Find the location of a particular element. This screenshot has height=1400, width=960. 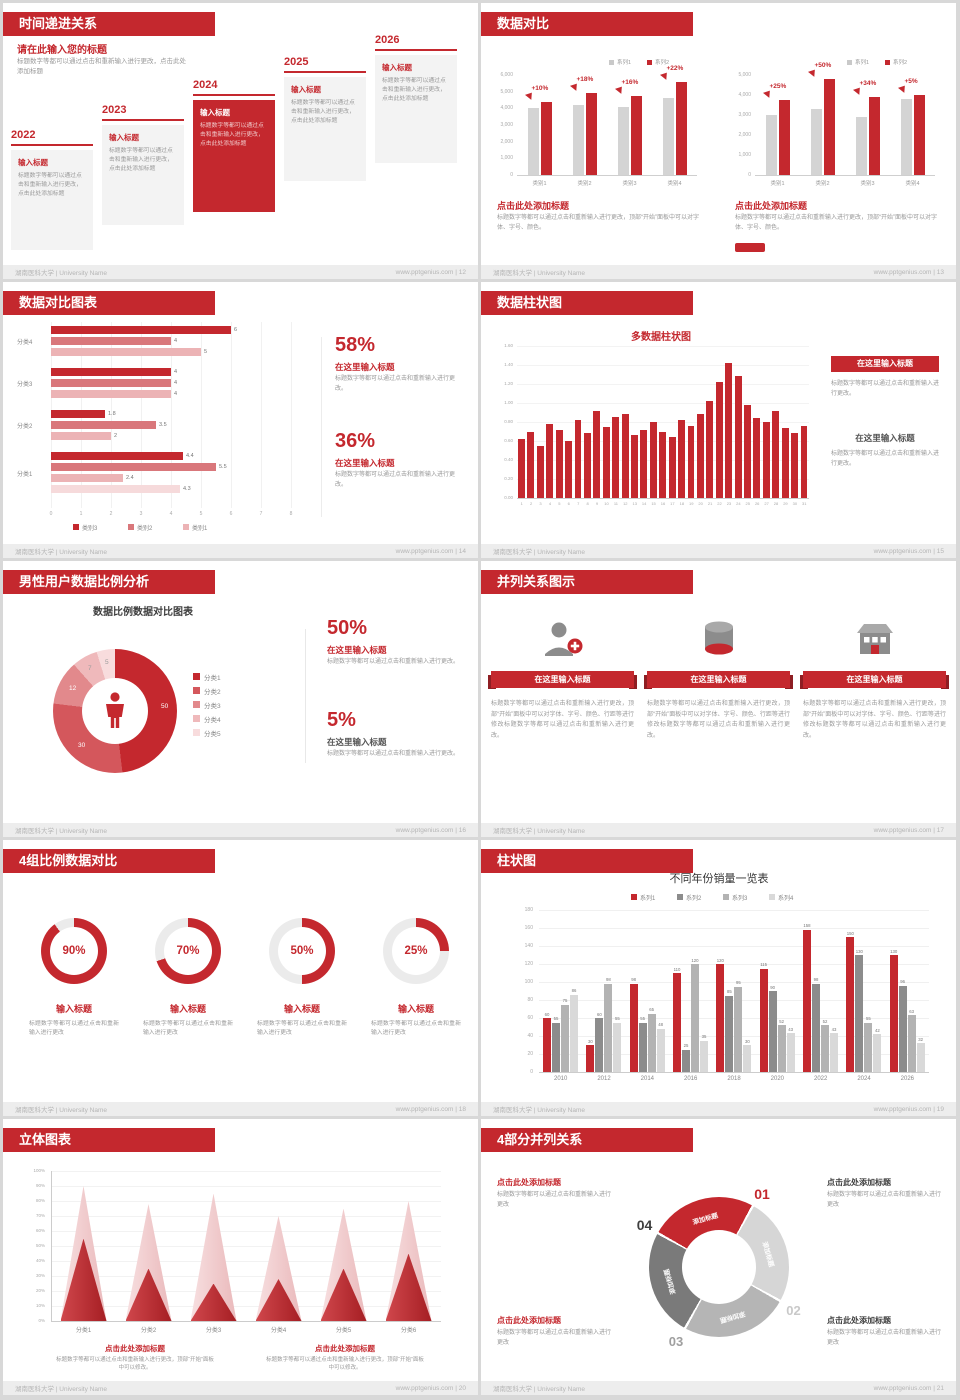

y-tick: 0.00 is located at coordinates (508, 497).